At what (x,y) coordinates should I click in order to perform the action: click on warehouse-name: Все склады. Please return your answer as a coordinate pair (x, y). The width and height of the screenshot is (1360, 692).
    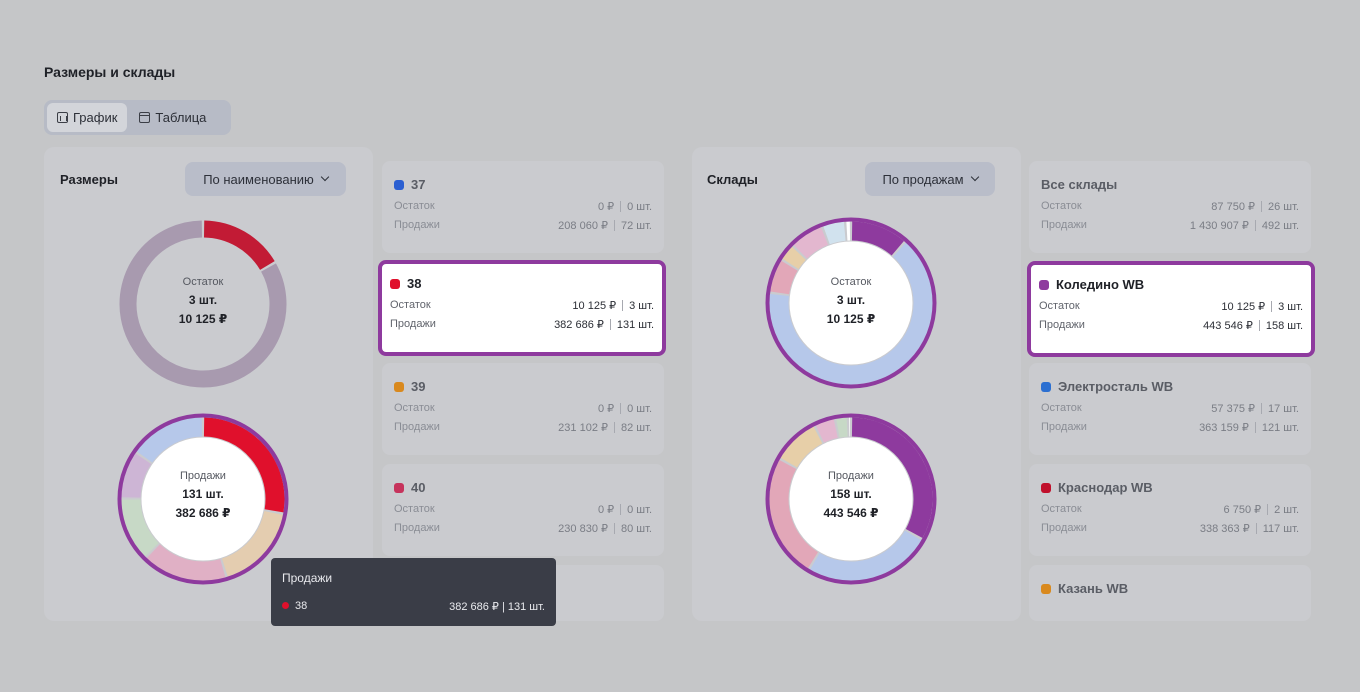
    Looking at the image, I should click on (1079, 184).